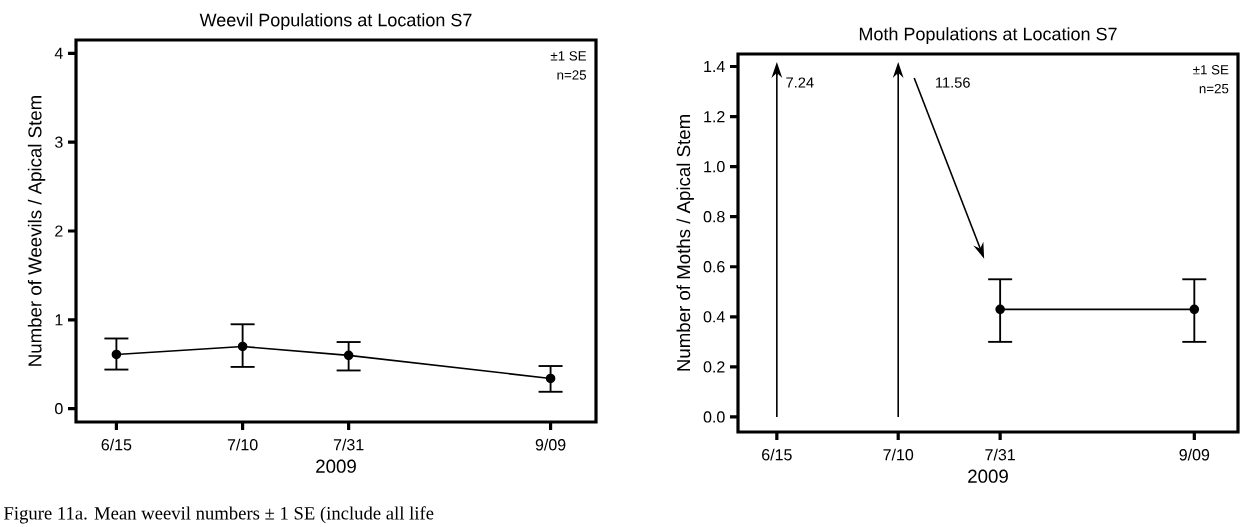 Image resolution: width=1260 pixels, height=527 pixels. What do you see at coordinates (714, 267) in the screenshot?
I see `y-tick-label: 0.6` at bounding box center [714, 267].